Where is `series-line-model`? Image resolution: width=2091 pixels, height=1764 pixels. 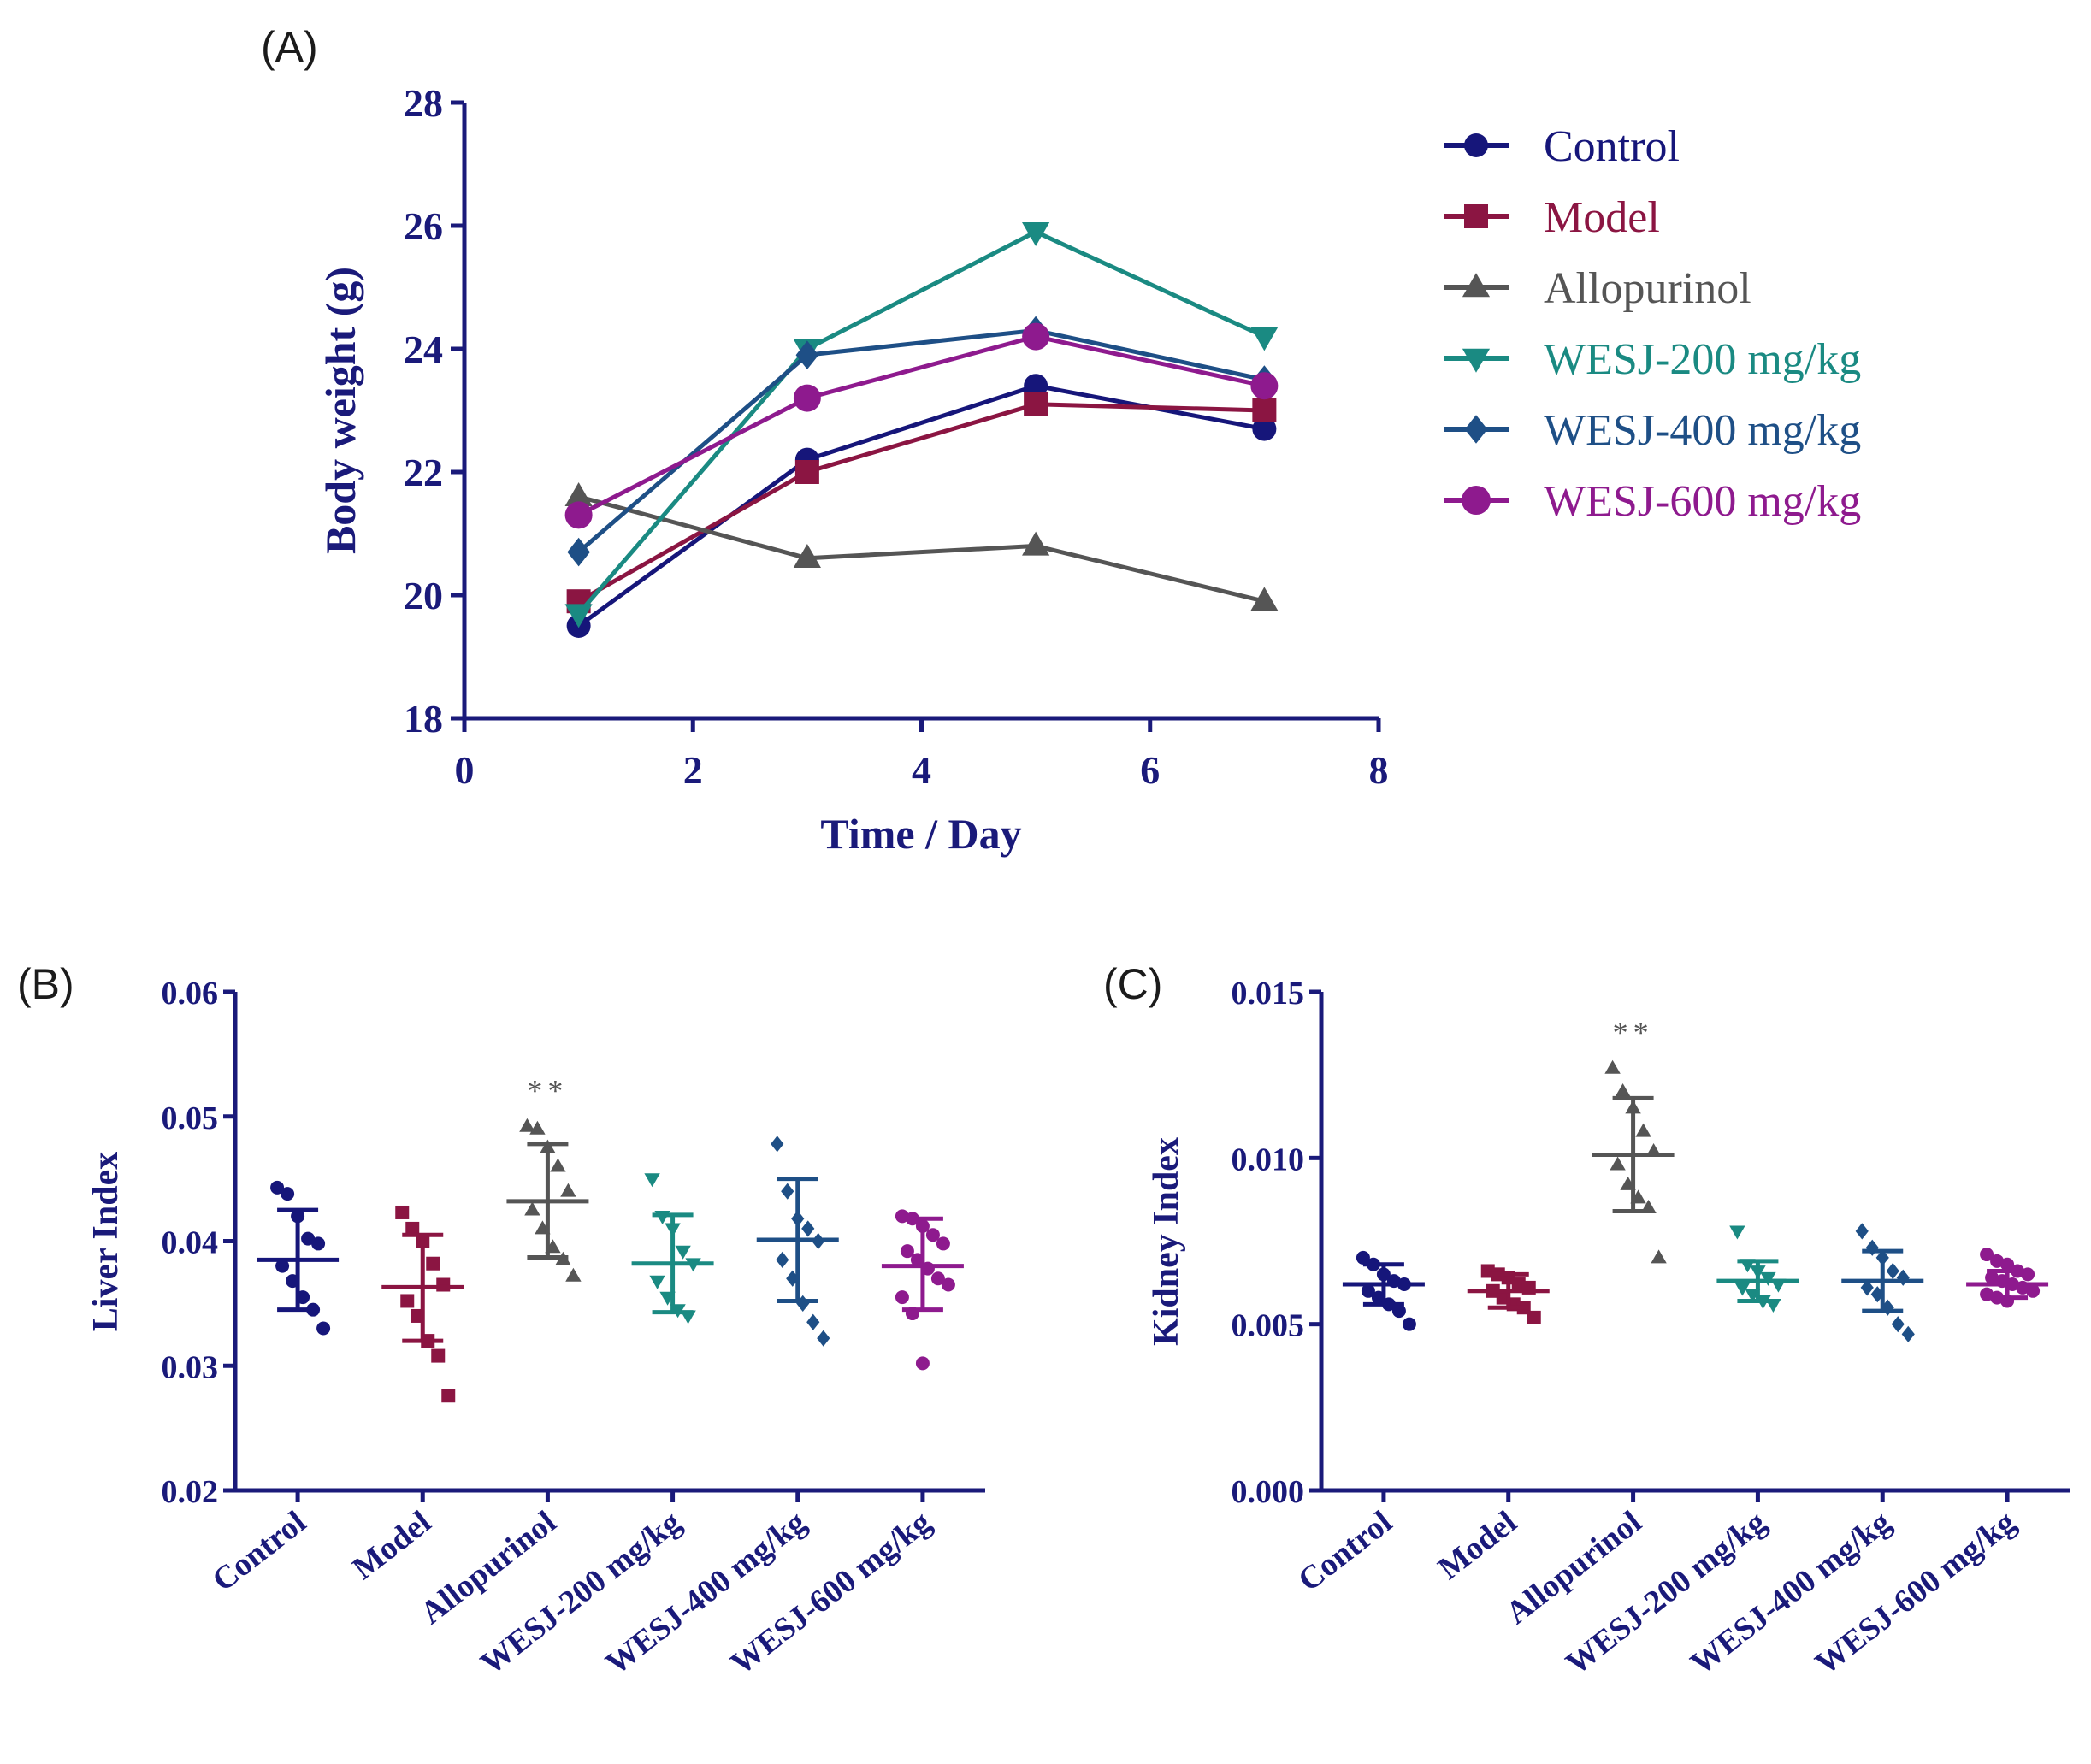
series-line-model is located at coordinates (921, 503).